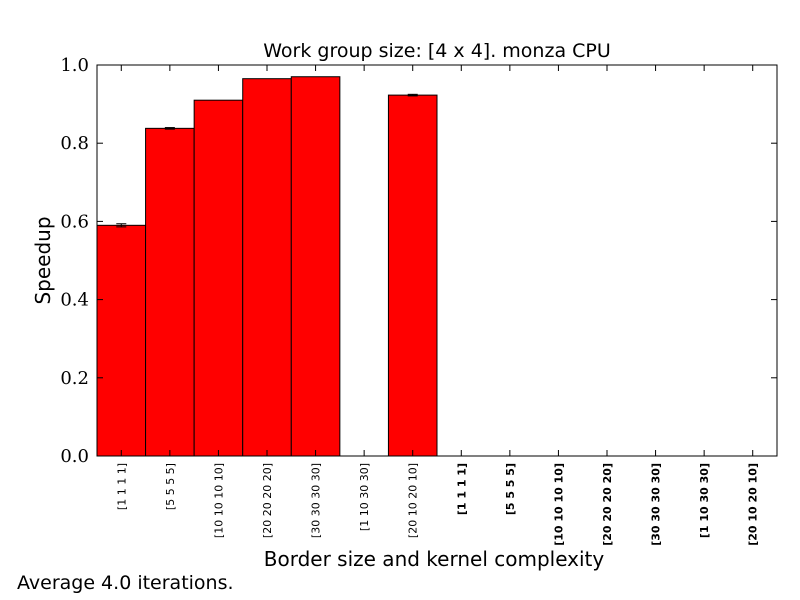 Image resolution: width=800 pixels, height=600 pixels. I want to click on xtick-label-9: [10 10 10 10], so click(558, 504).